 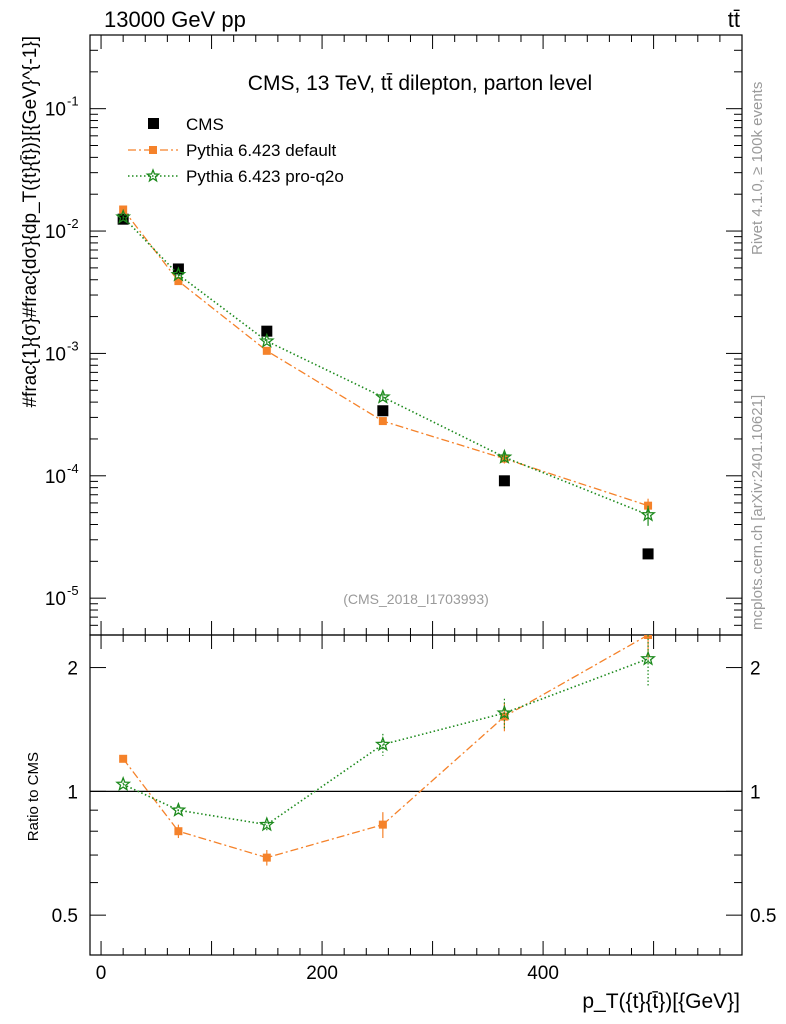 What do you see at coordinates (420, 83) in the screenshot?
I see `chart-title: CMS, 13 TeV, tt̄ dilepton, parton level` at bounding box center [420, 83].